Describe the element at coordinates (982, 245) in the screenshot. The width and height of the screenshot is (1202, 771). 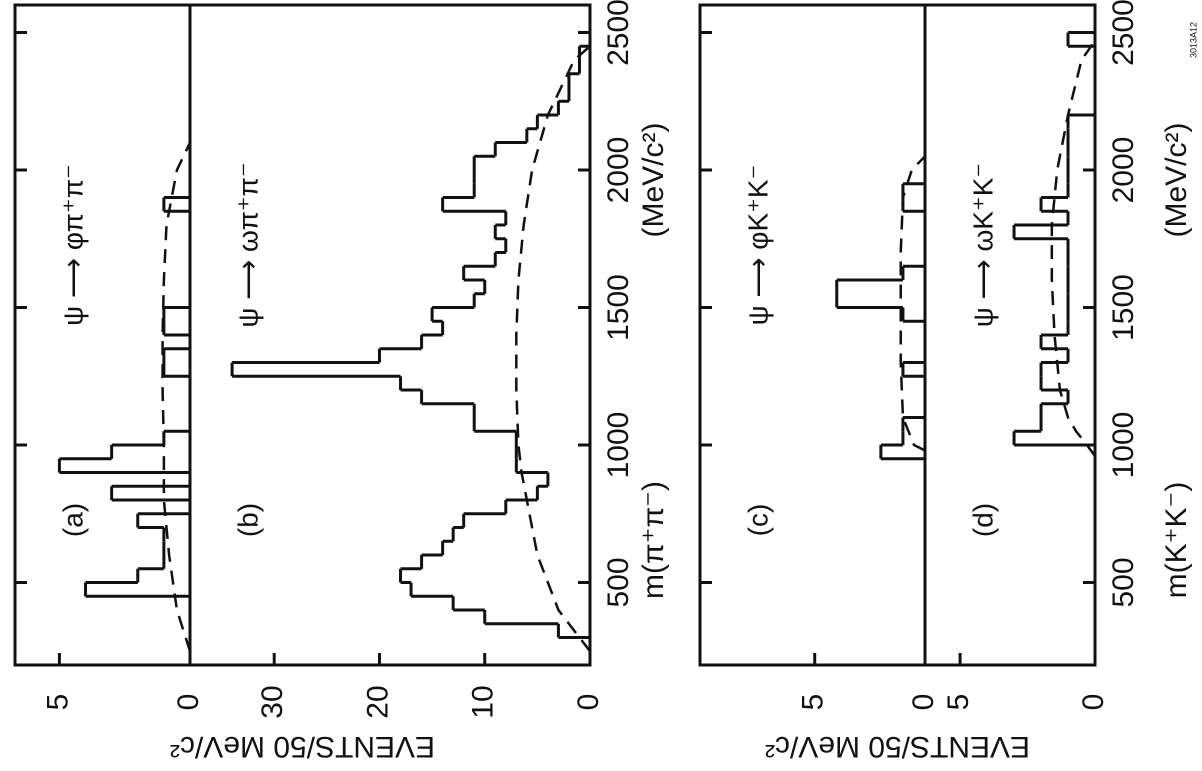
I see `panel-title: ψ ⟶ ωK⁺K⁻` at that location.